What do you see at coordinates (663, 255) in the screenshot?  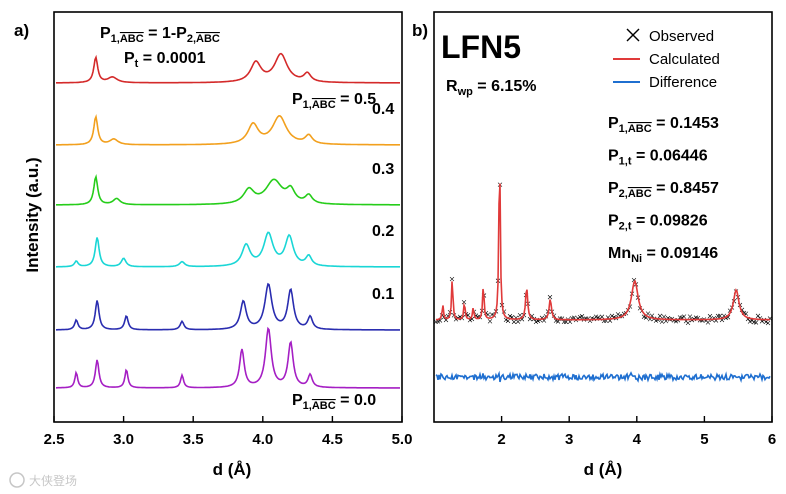 I see `parameter-4: MnNi = 0.09146` at bounding box center [663, 255].